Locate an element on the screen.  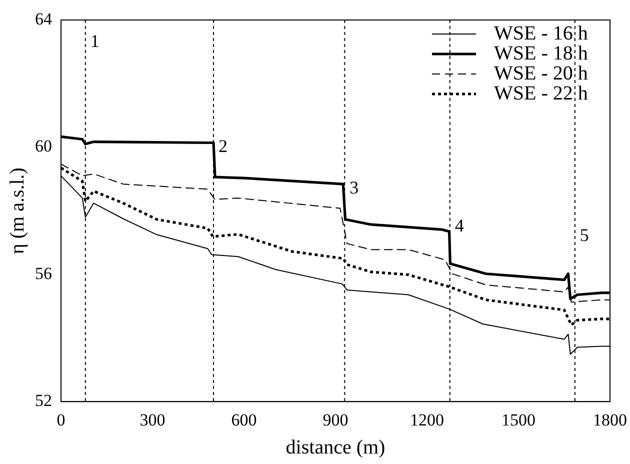
annotation: 5 is located at coordinates (584, 234).